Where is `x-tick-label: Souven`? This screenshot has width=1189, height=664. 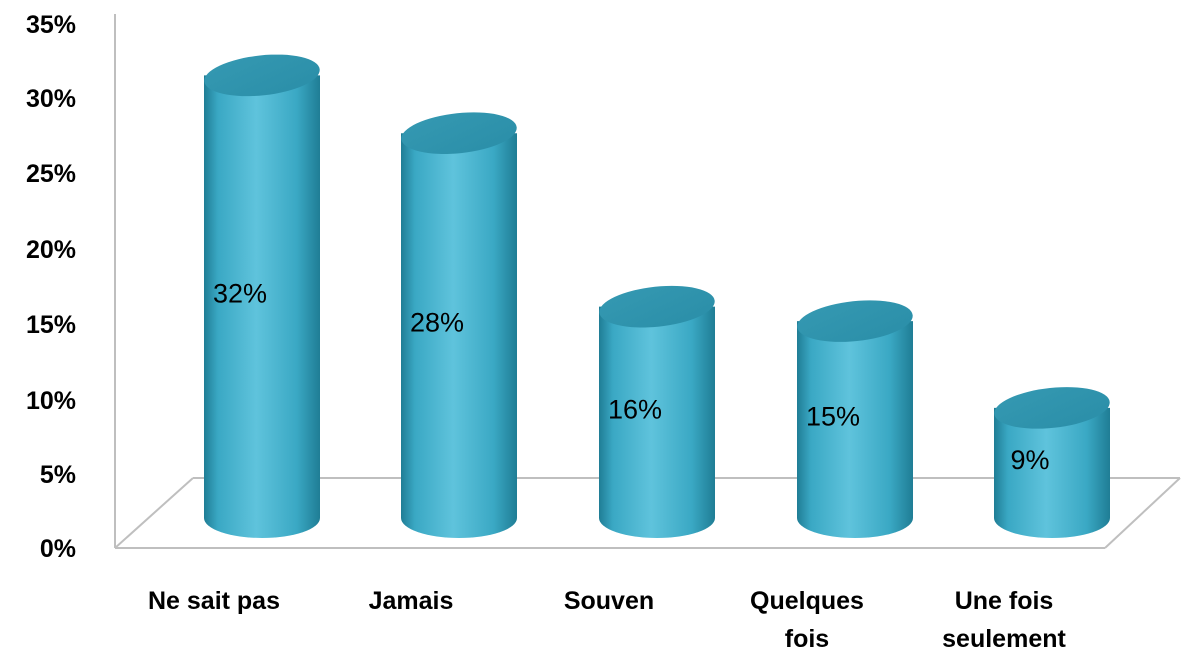
x-tick-label: Souven is located at coordinates (609, 601).